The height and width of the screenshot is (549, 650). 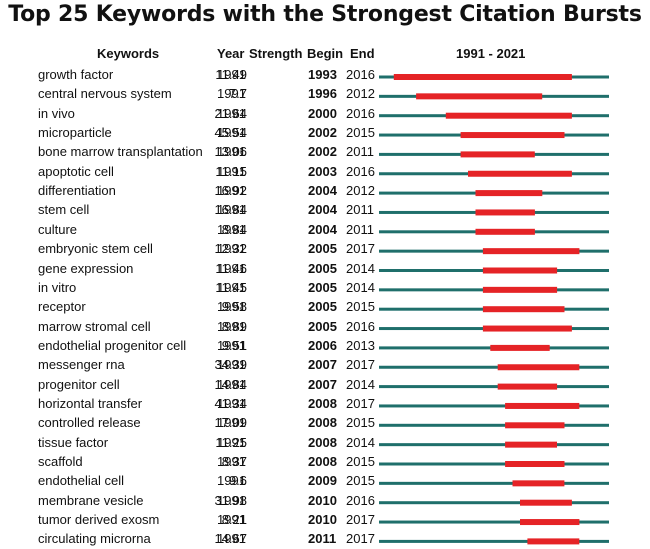 What do you see at coordinates (76, 171) in the screenshot?
I see `keyword-label: apoptotic cell` at bounding box center [76, 171].